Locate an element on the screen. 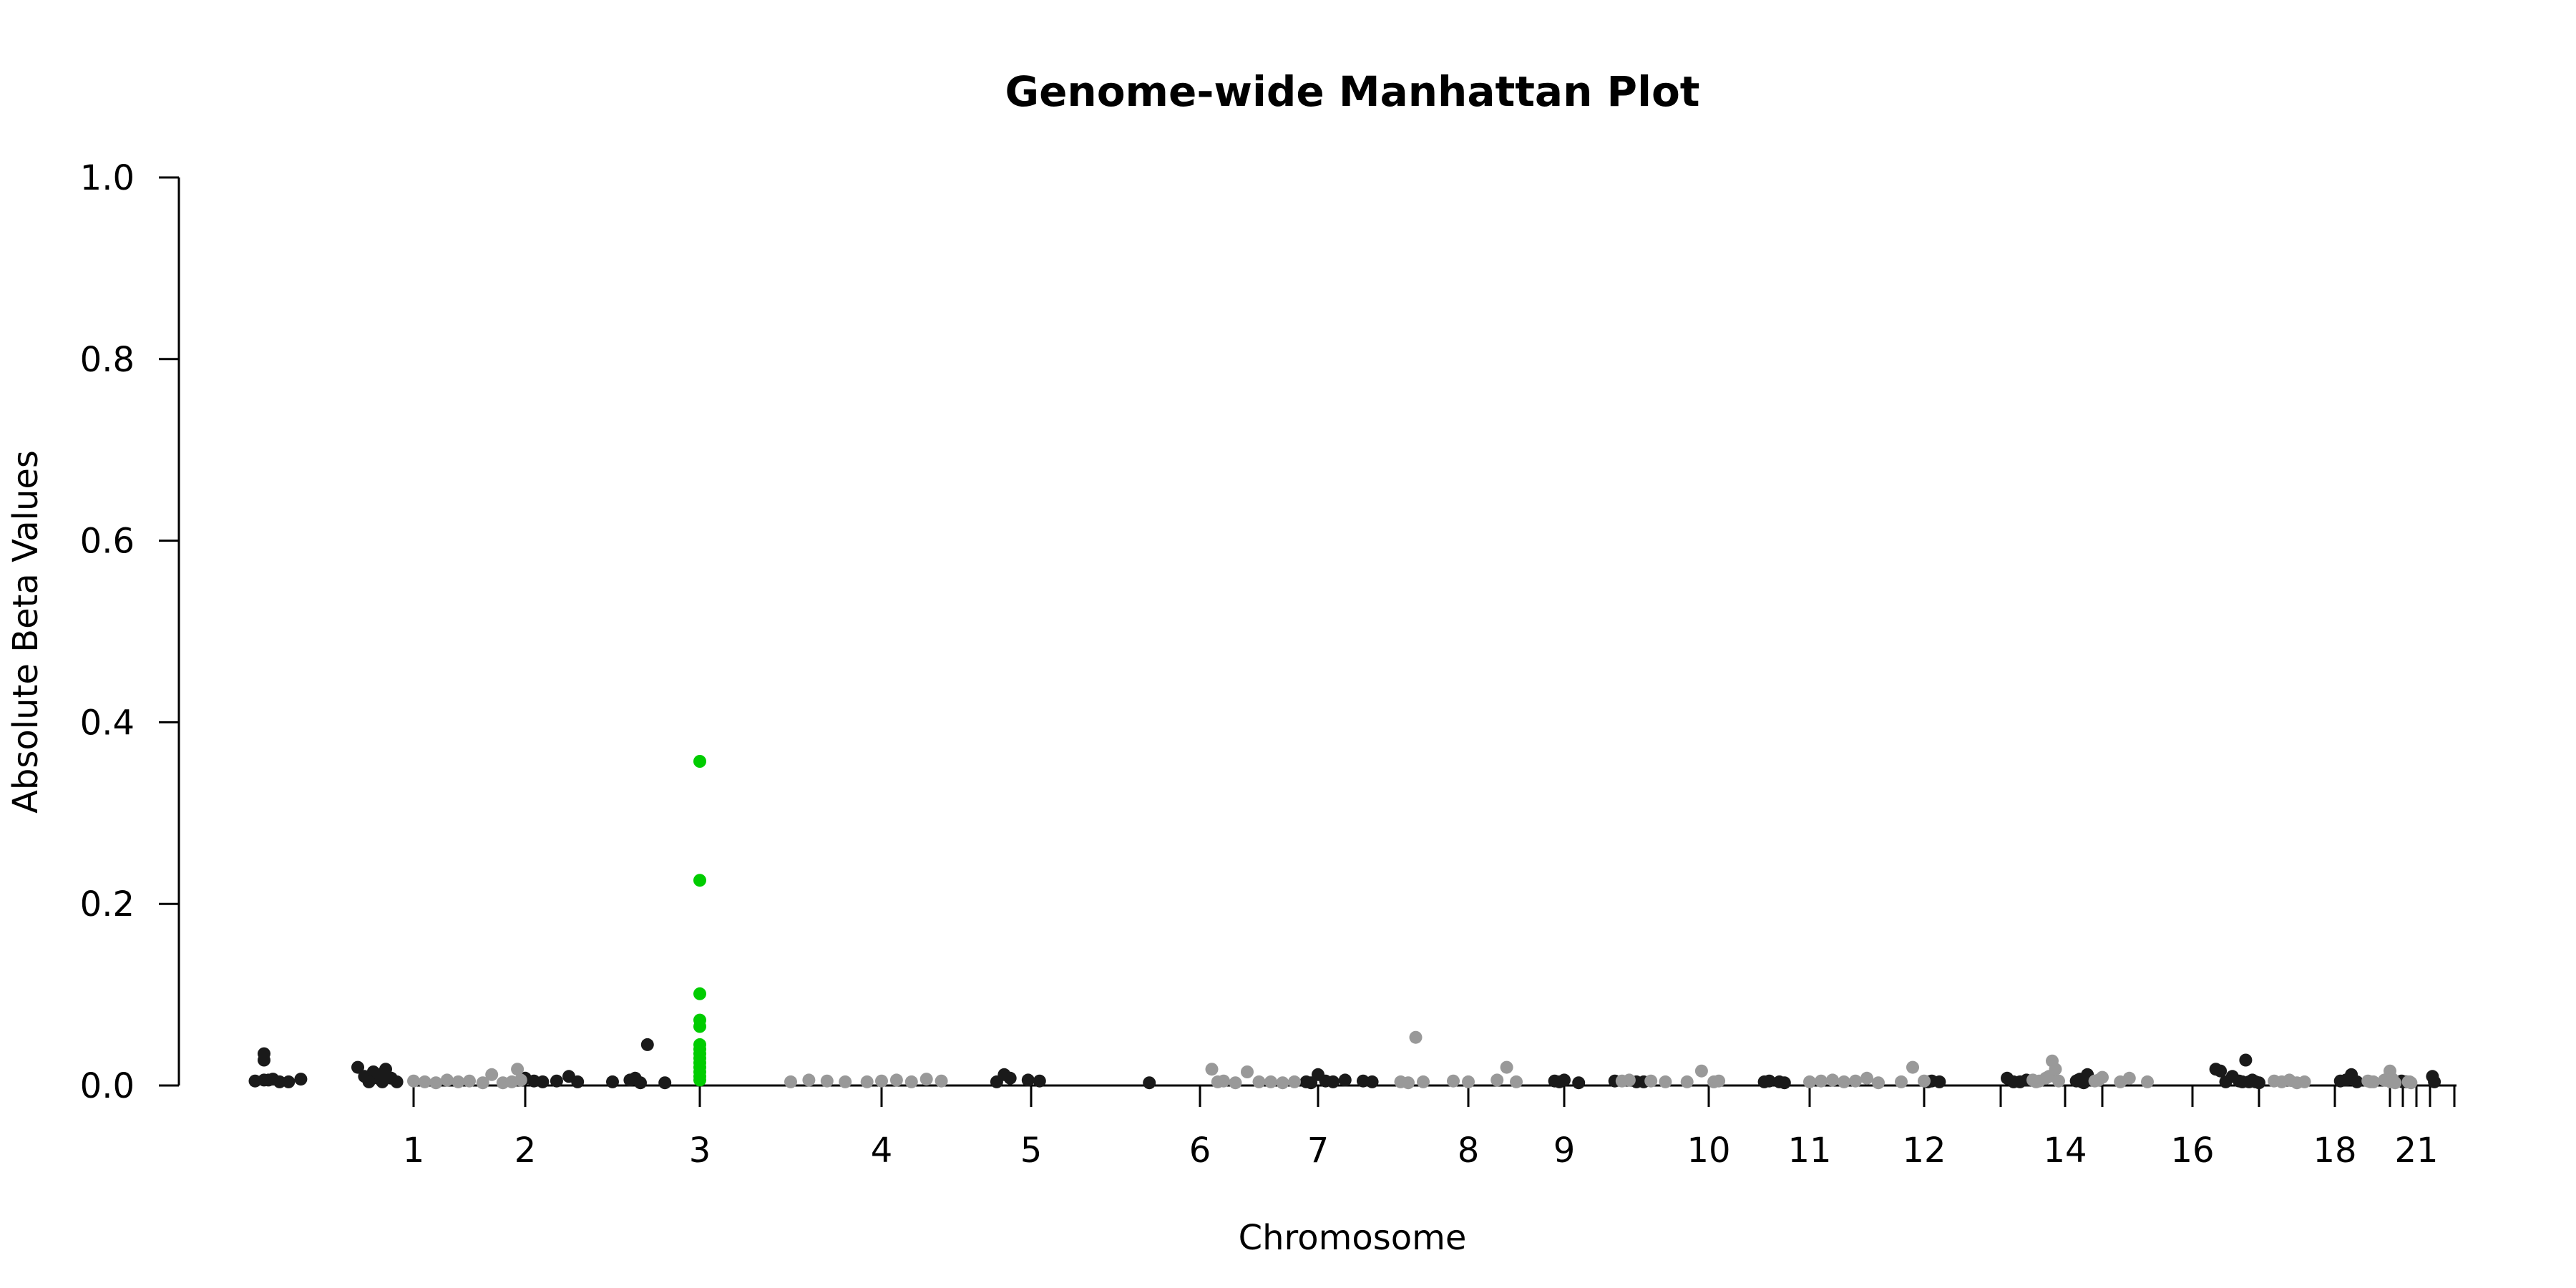 This screenshot has width=2576, height=1288. x-axis: 1 2 3 4 5 6 7 8 9 10 11 12 14 16 18 21 is located at coordinates (1430, 1127).